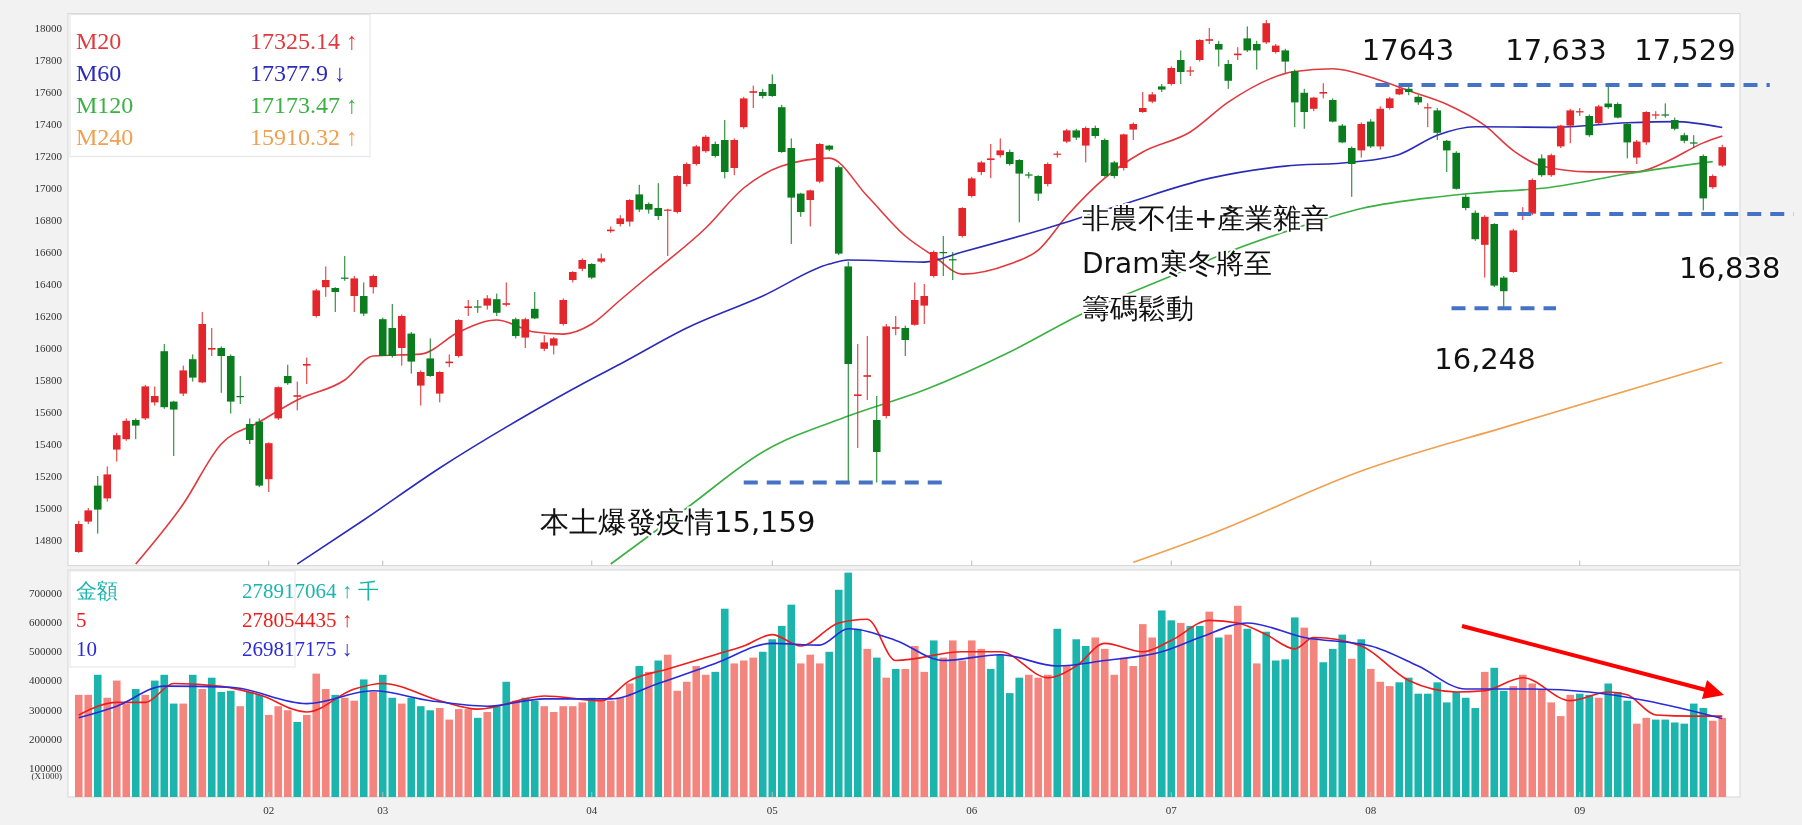 Image resolution: width=1802 pixels, height=825 pixels. Describe the element at coordinates (298, 72) in the screenshot. I see `annotation: 17377.9 ↓` at that location.